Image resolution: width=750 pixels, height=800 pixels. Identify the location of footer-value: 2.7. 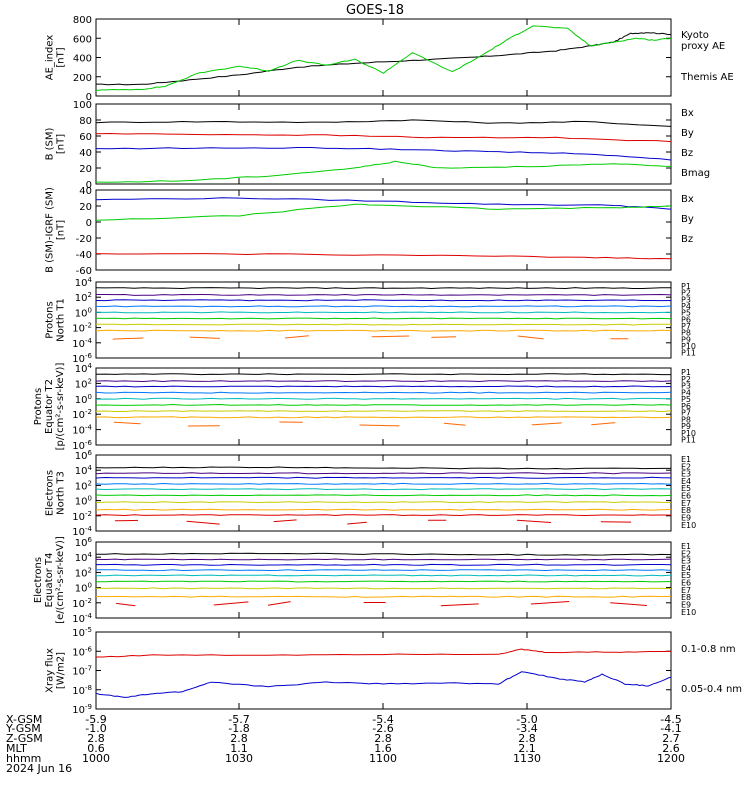
(671, 738).